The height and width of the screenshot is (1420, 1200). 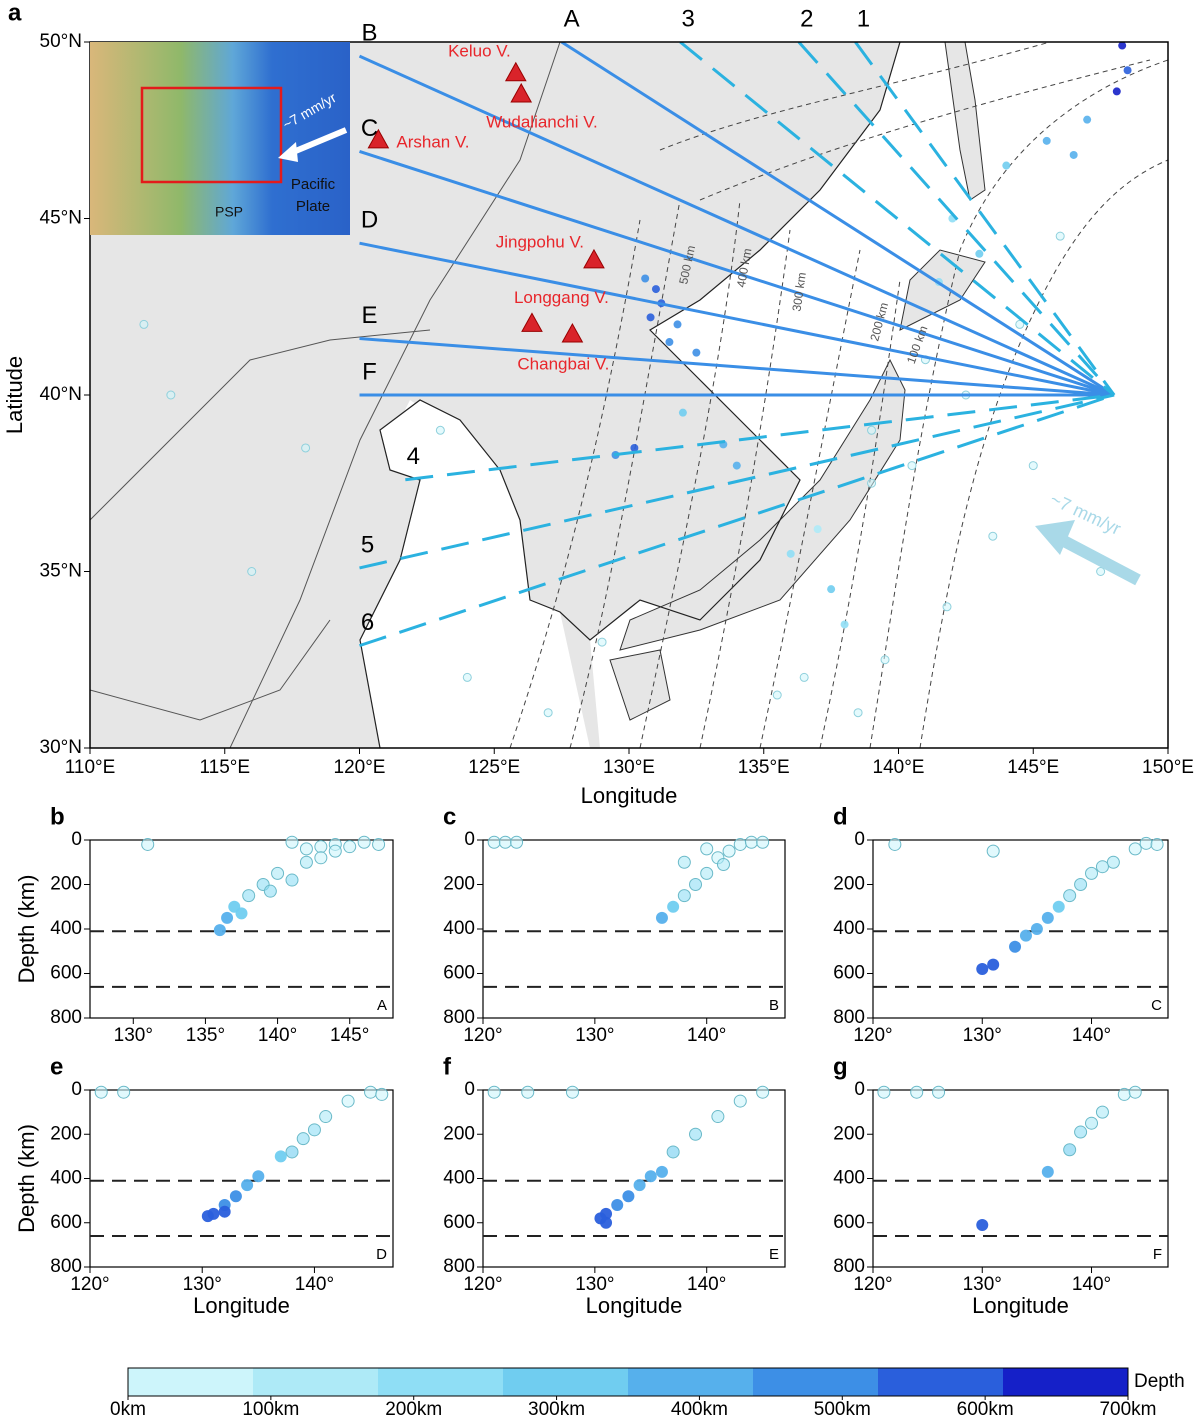 I want to click on profile-label: 6, so click(x=367, y=622).